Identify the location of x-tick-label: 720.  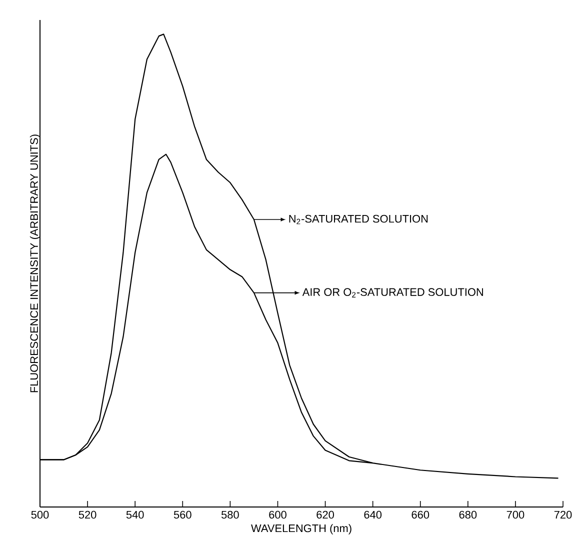
(563, 514).